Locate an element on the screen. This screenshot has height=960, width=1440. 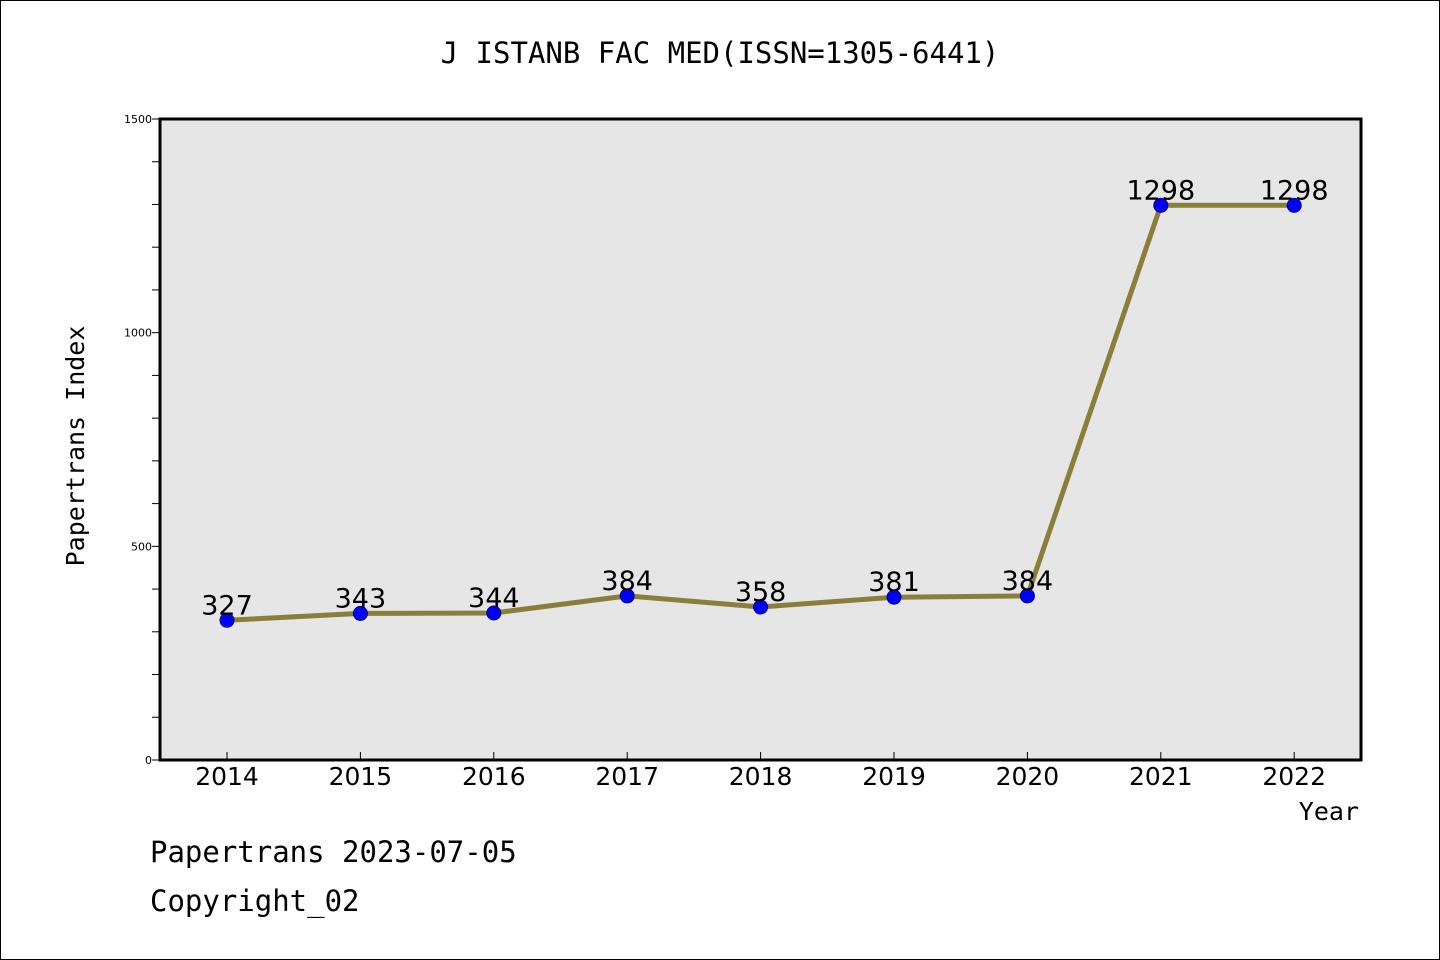
data-label: 381 is located at coordinates (894, 582).